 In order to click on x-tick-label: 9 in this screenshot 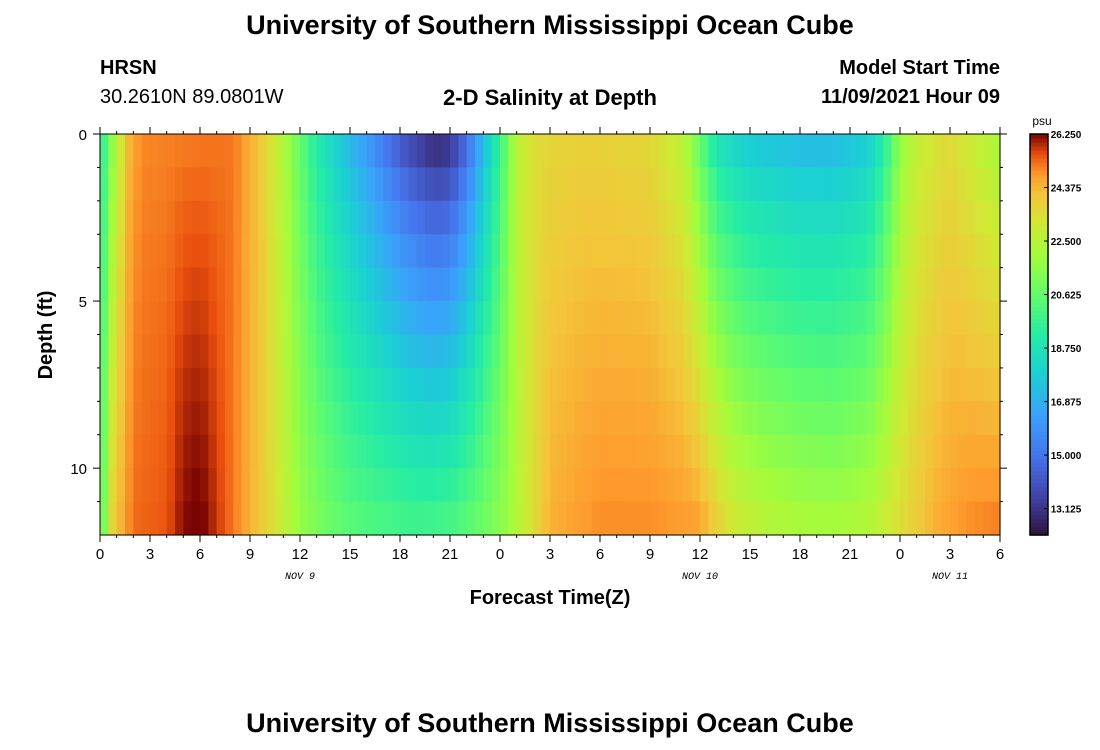, I will do `click(650, 554)`.